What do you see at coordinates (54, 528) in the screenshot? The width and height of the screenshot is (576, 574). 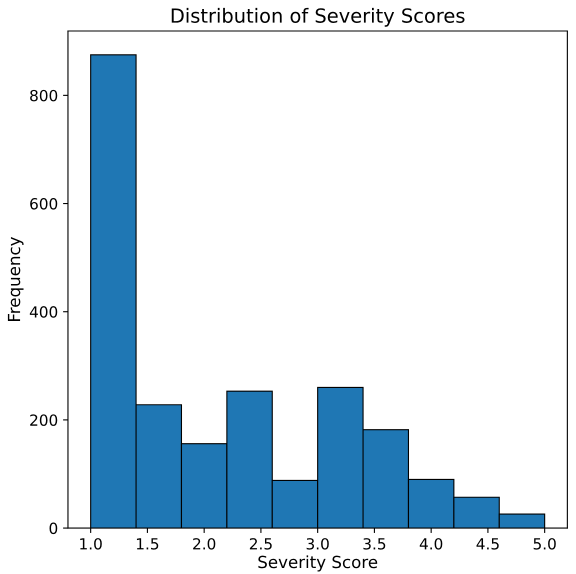 I see `y-tick-label: 0` at bounding box center [54, 528].